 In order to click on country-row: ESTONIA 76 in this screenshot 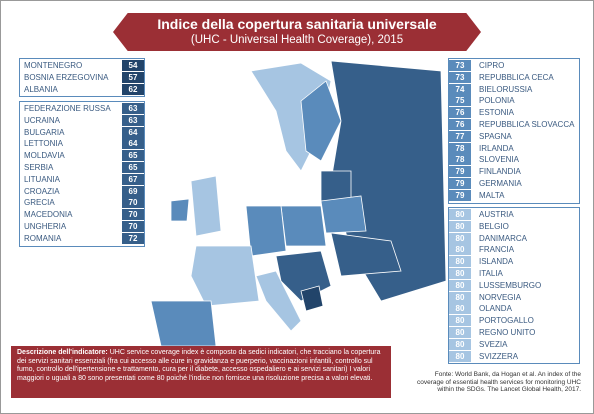, I will do `click(514, 113)`.